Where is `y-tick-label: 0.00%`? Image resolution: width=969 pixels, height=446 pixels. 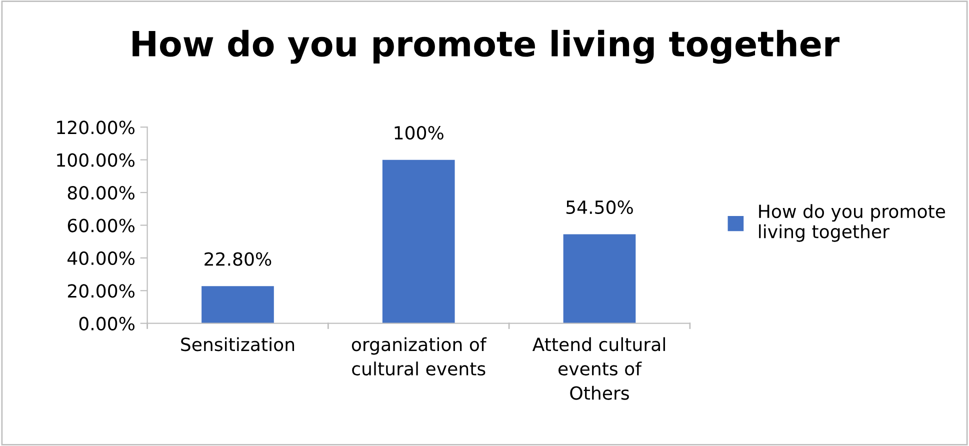 y-tick-label: 0.00% is located at coordinates (106, 323).